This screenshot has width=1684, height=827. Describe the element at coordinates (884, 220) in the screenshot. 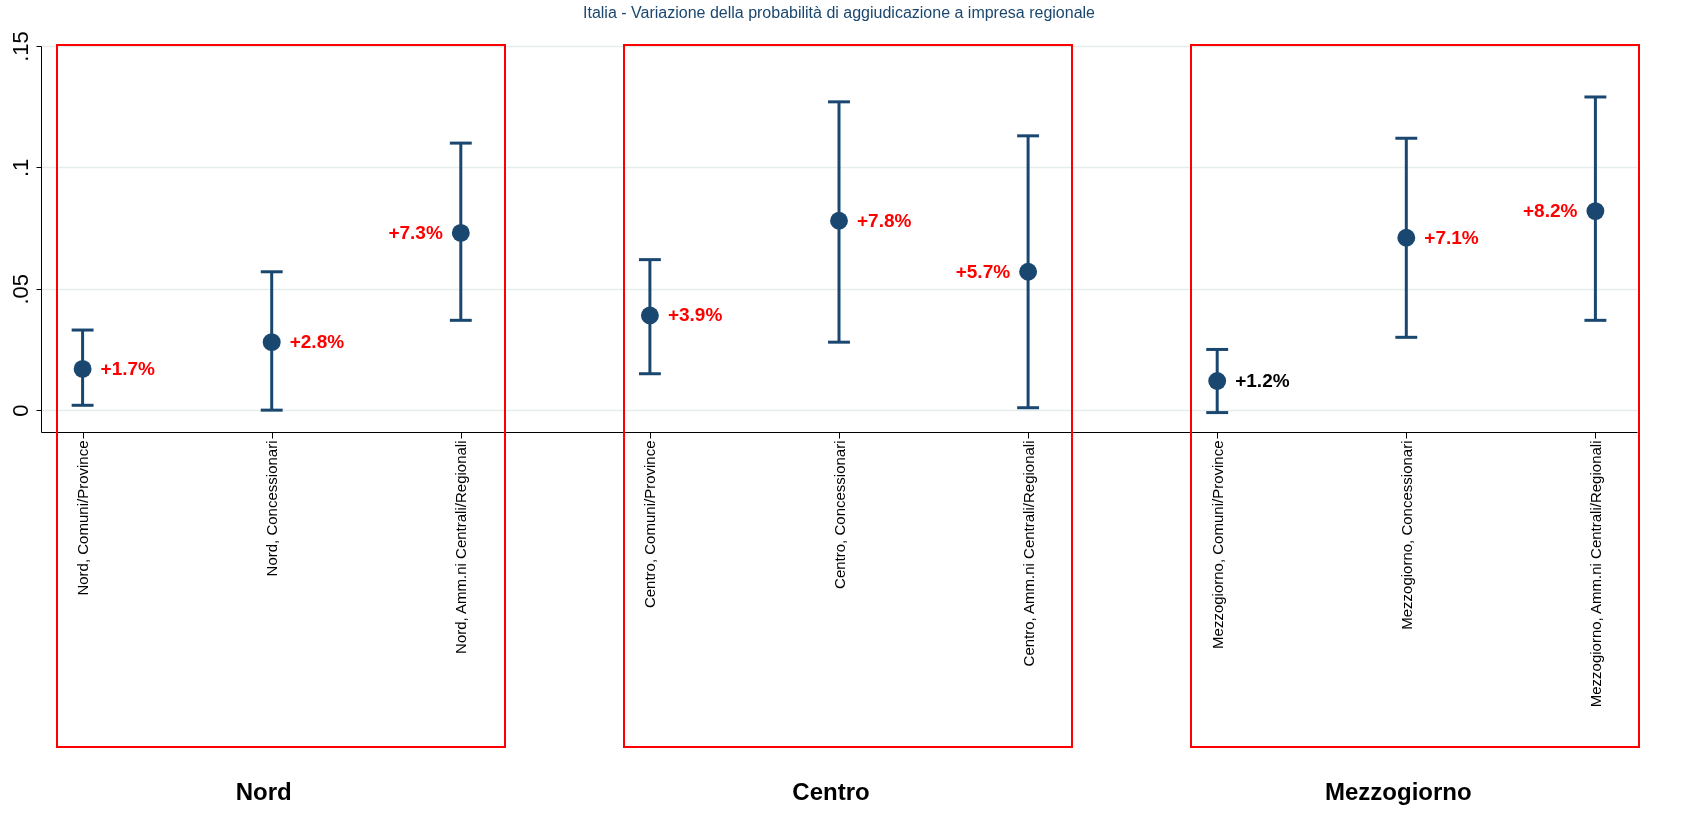

I see `data-label: +7.8%` at that location.